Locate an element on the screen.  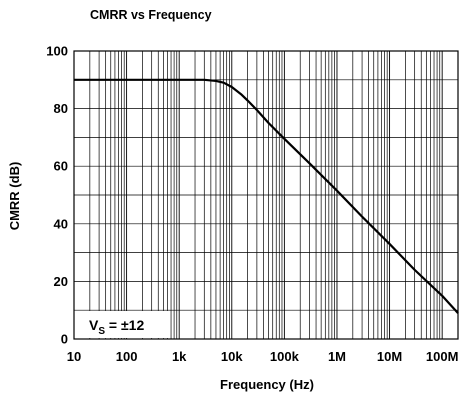
y-tick-label: 40 is located at coordinates (61, 223).